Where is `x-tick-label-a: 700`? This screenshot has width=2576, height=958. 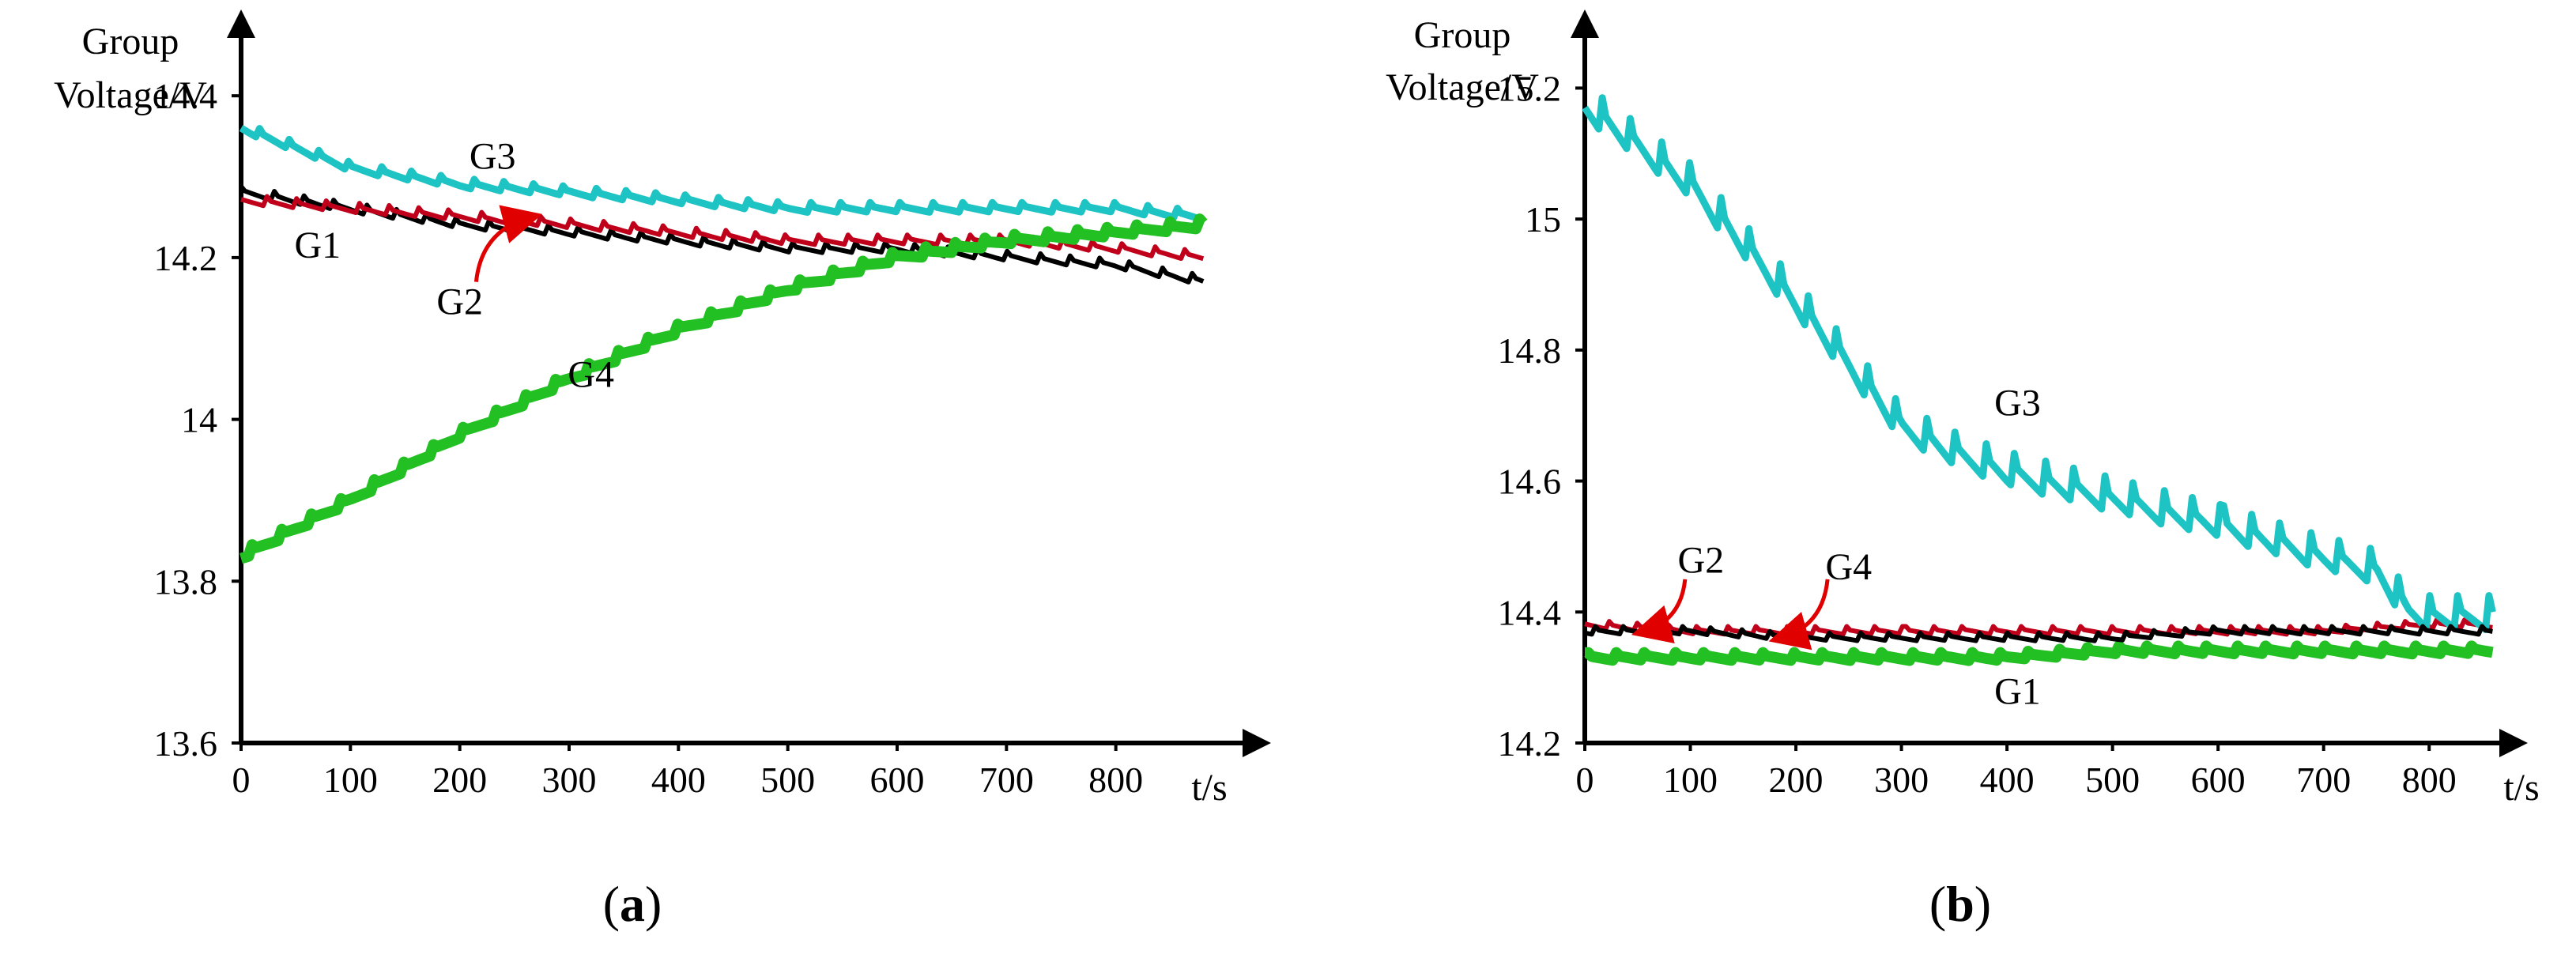
x-tick-label-a: 700 is located at coordinates (1006, 780).